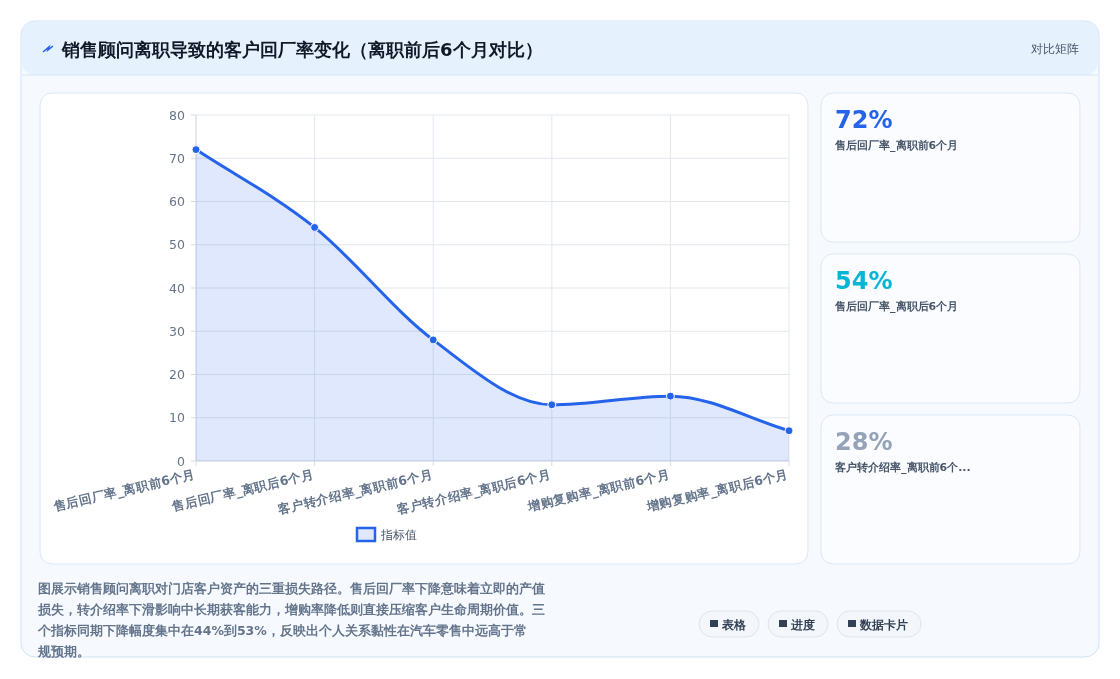 The height and width of the screenshot is (679, 1120). What do you see at coordinates (864, 120) in the screenshot?
I see `text: 72%` at bounding box center [864, 120].